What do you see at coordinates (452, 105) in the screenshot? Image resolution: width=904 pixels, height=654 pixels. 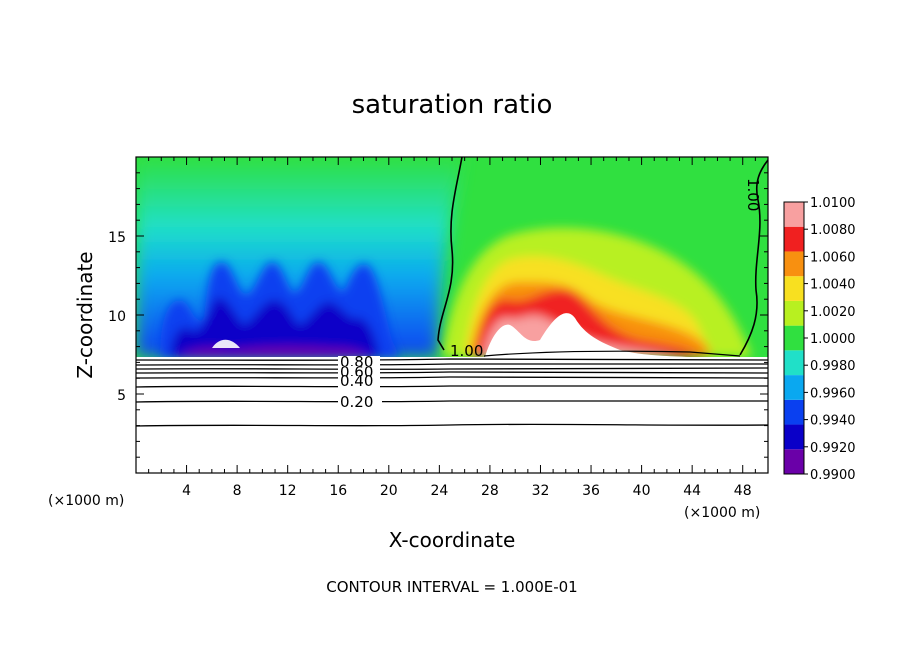 I see `chart-title: saturation ratio` at bounding box center [452, 105].